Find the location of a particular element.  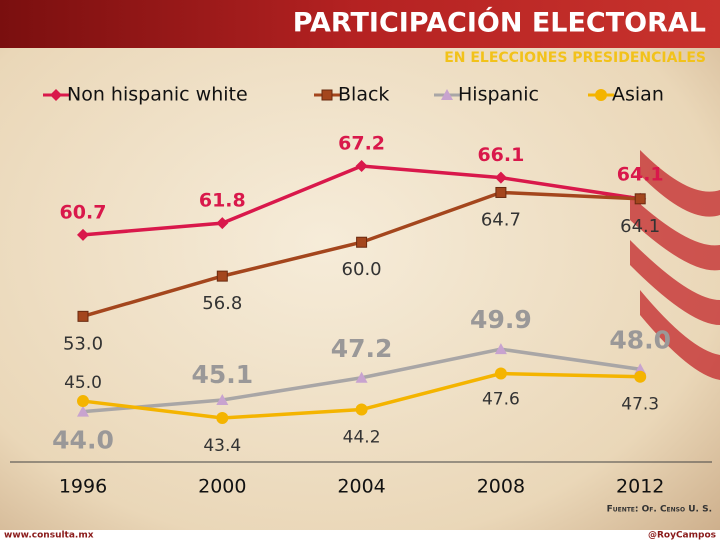

title-band is located at coordinates (360, 24).